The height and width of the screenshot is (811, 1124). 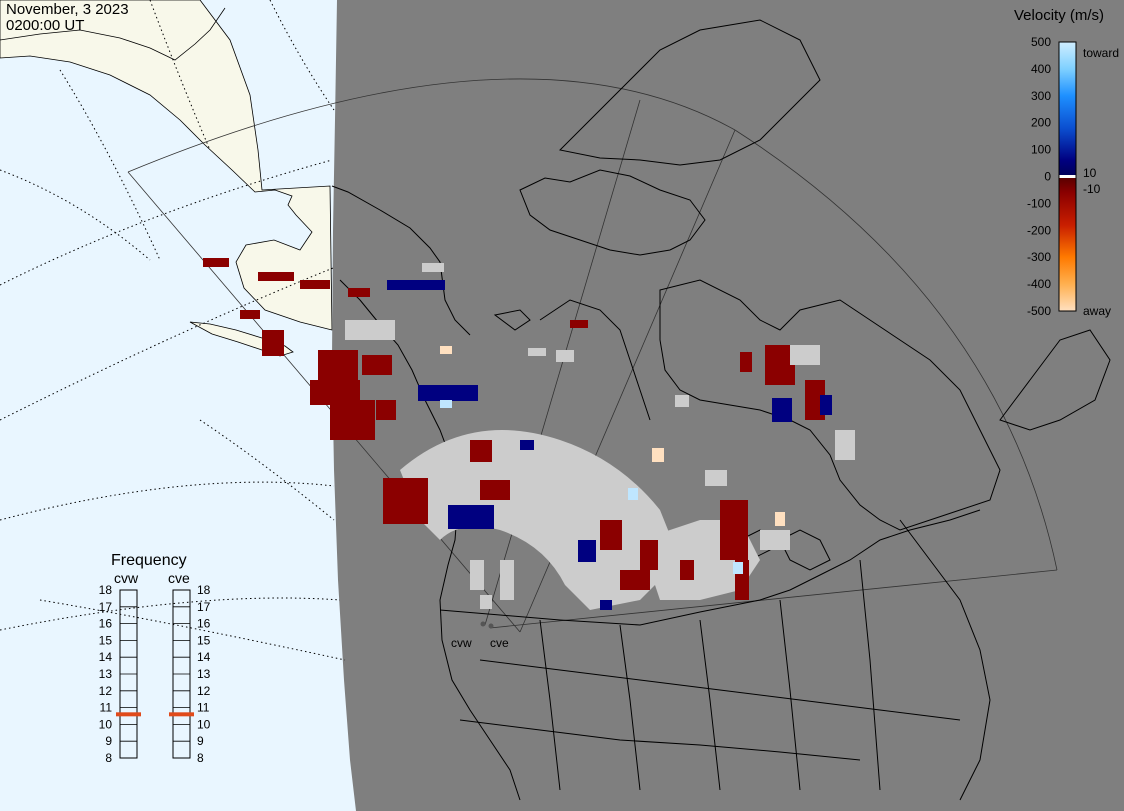 I want to click on radar-site-label-cve: cve, so click(x=499, y=643).